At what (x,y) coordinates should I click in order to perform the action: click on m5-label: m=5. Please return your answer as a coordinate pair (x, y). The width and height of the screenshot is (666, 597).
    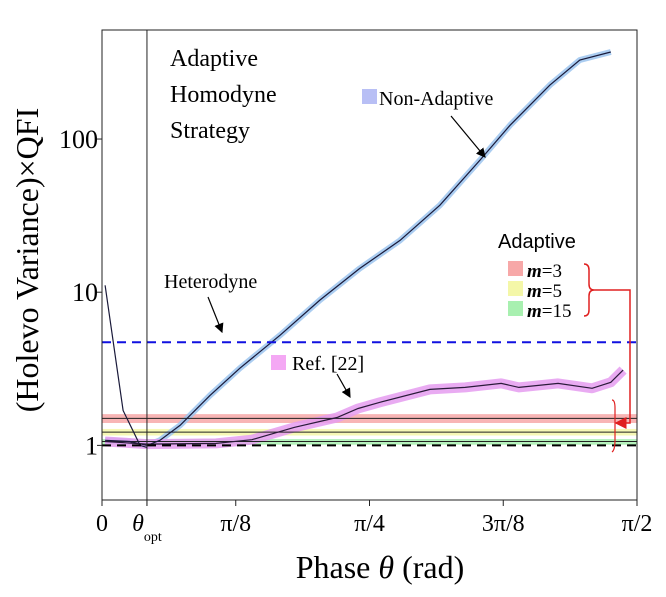
    Looking at the image, I should click on (544, 291).